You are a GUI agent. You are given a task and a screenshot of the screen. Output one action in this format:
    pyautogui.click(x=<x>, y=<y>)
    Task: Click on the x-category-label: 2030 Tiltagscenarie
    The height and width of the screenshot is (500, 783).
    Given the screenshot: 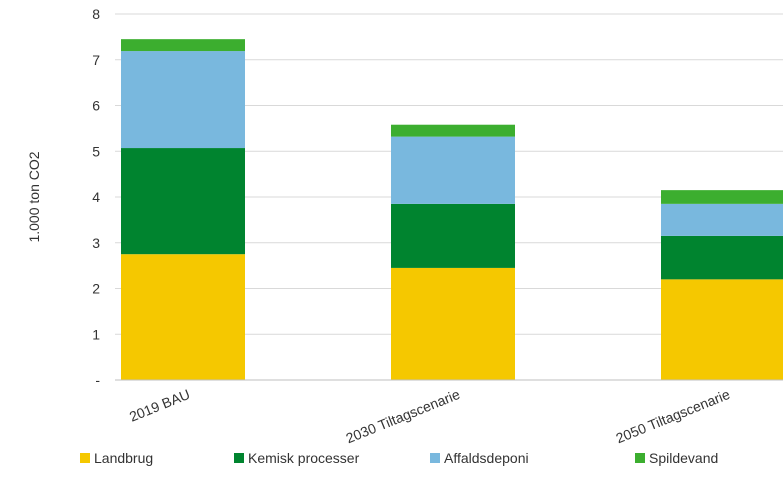 What is the action you would take?
    pyautogui.click(x=403, y=416)
    